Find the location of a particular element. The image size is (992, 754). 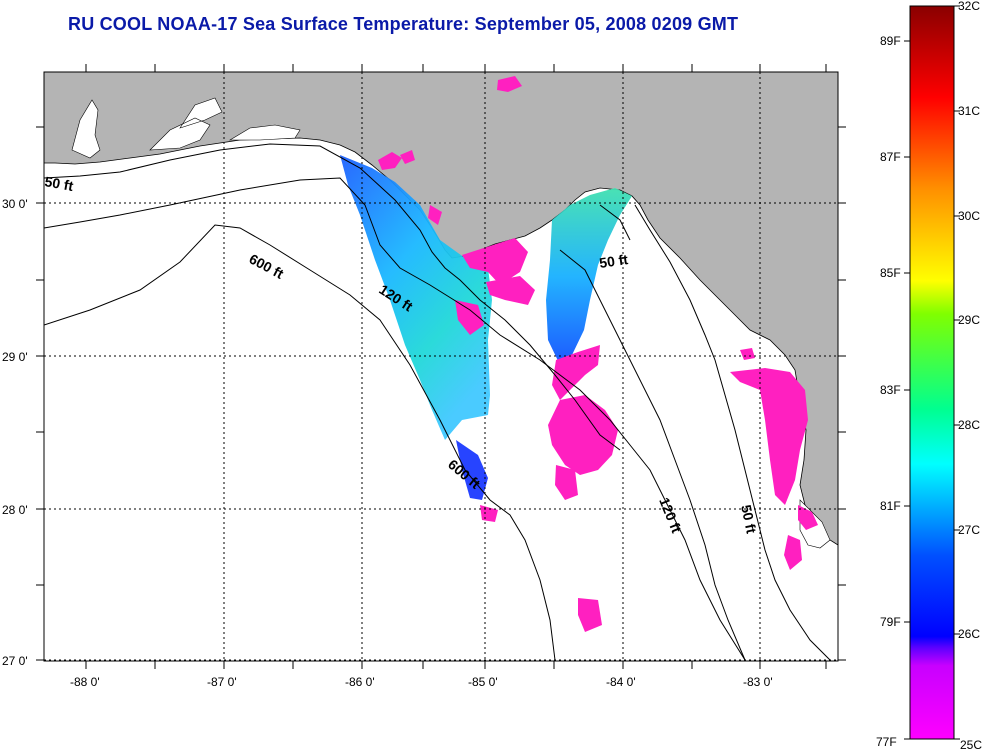

celsius-label: 27C is located at coordinates (969, 530).